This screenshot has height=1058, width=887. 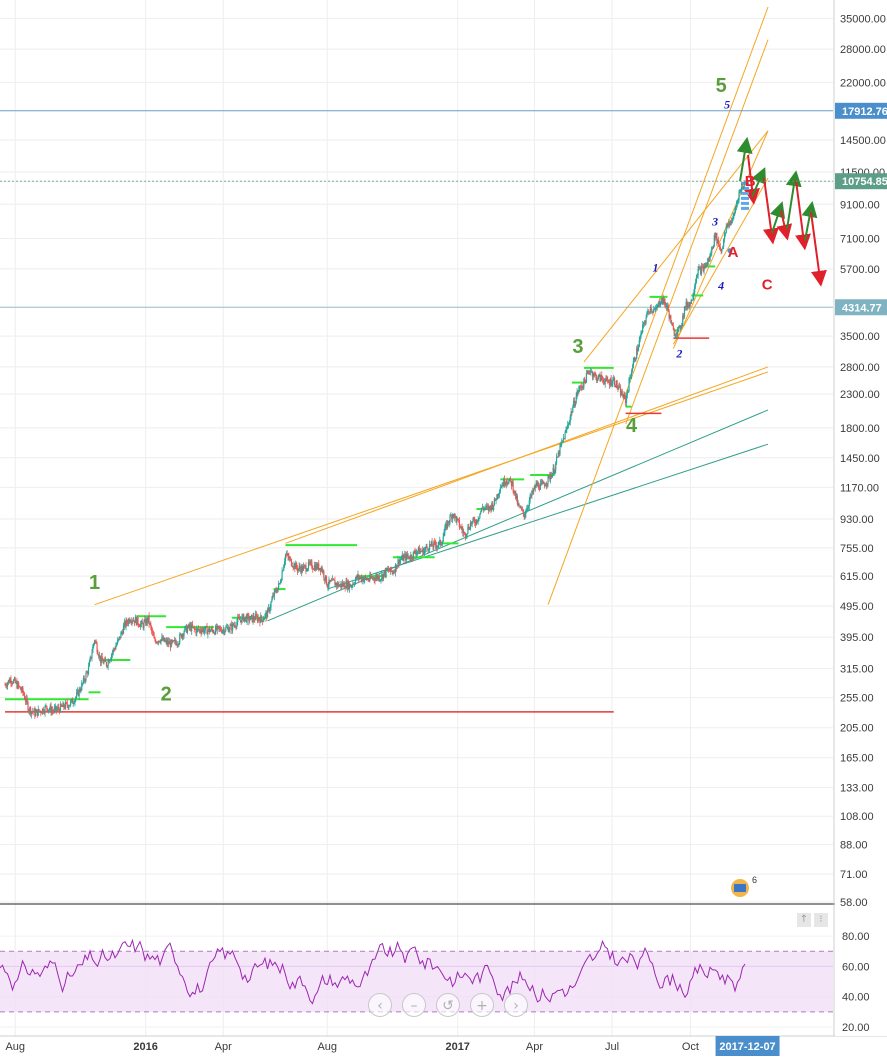 I want to click on reset-button: ↺, so click(x=448, y=1005).